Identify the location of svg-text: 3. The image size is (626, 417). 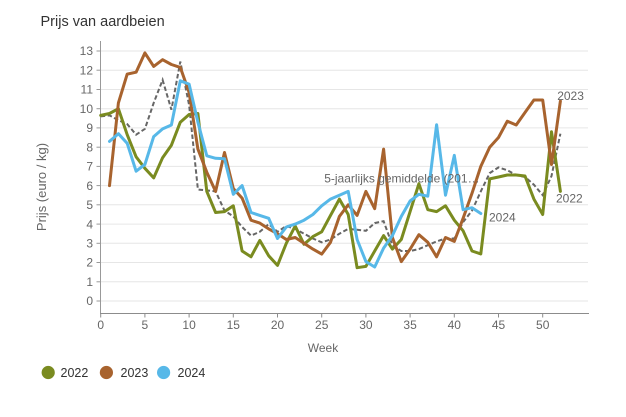
(89, 244).